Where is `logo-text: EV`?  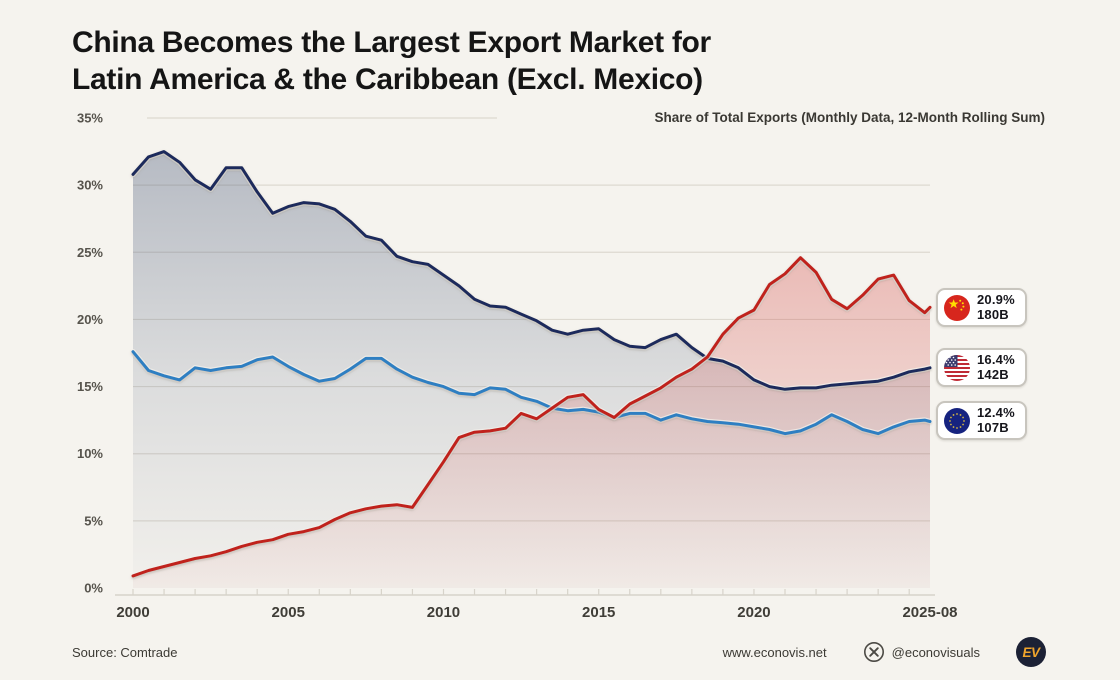 logo-text: EV is located at coordinates (1031, 652).